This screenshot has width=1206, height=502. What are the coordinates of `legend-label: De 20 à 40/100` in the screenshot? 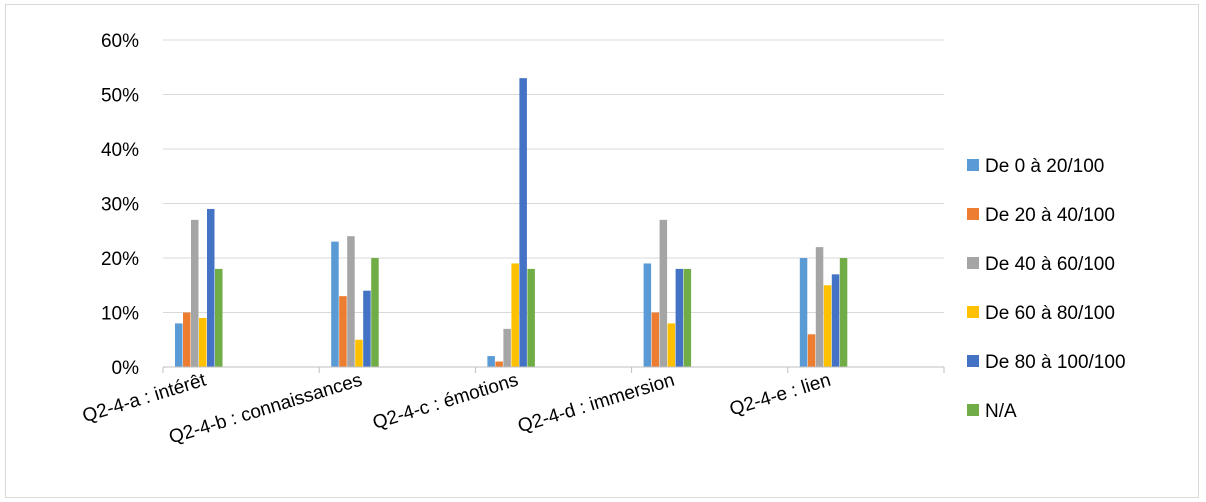 It's located at (1050, 215).